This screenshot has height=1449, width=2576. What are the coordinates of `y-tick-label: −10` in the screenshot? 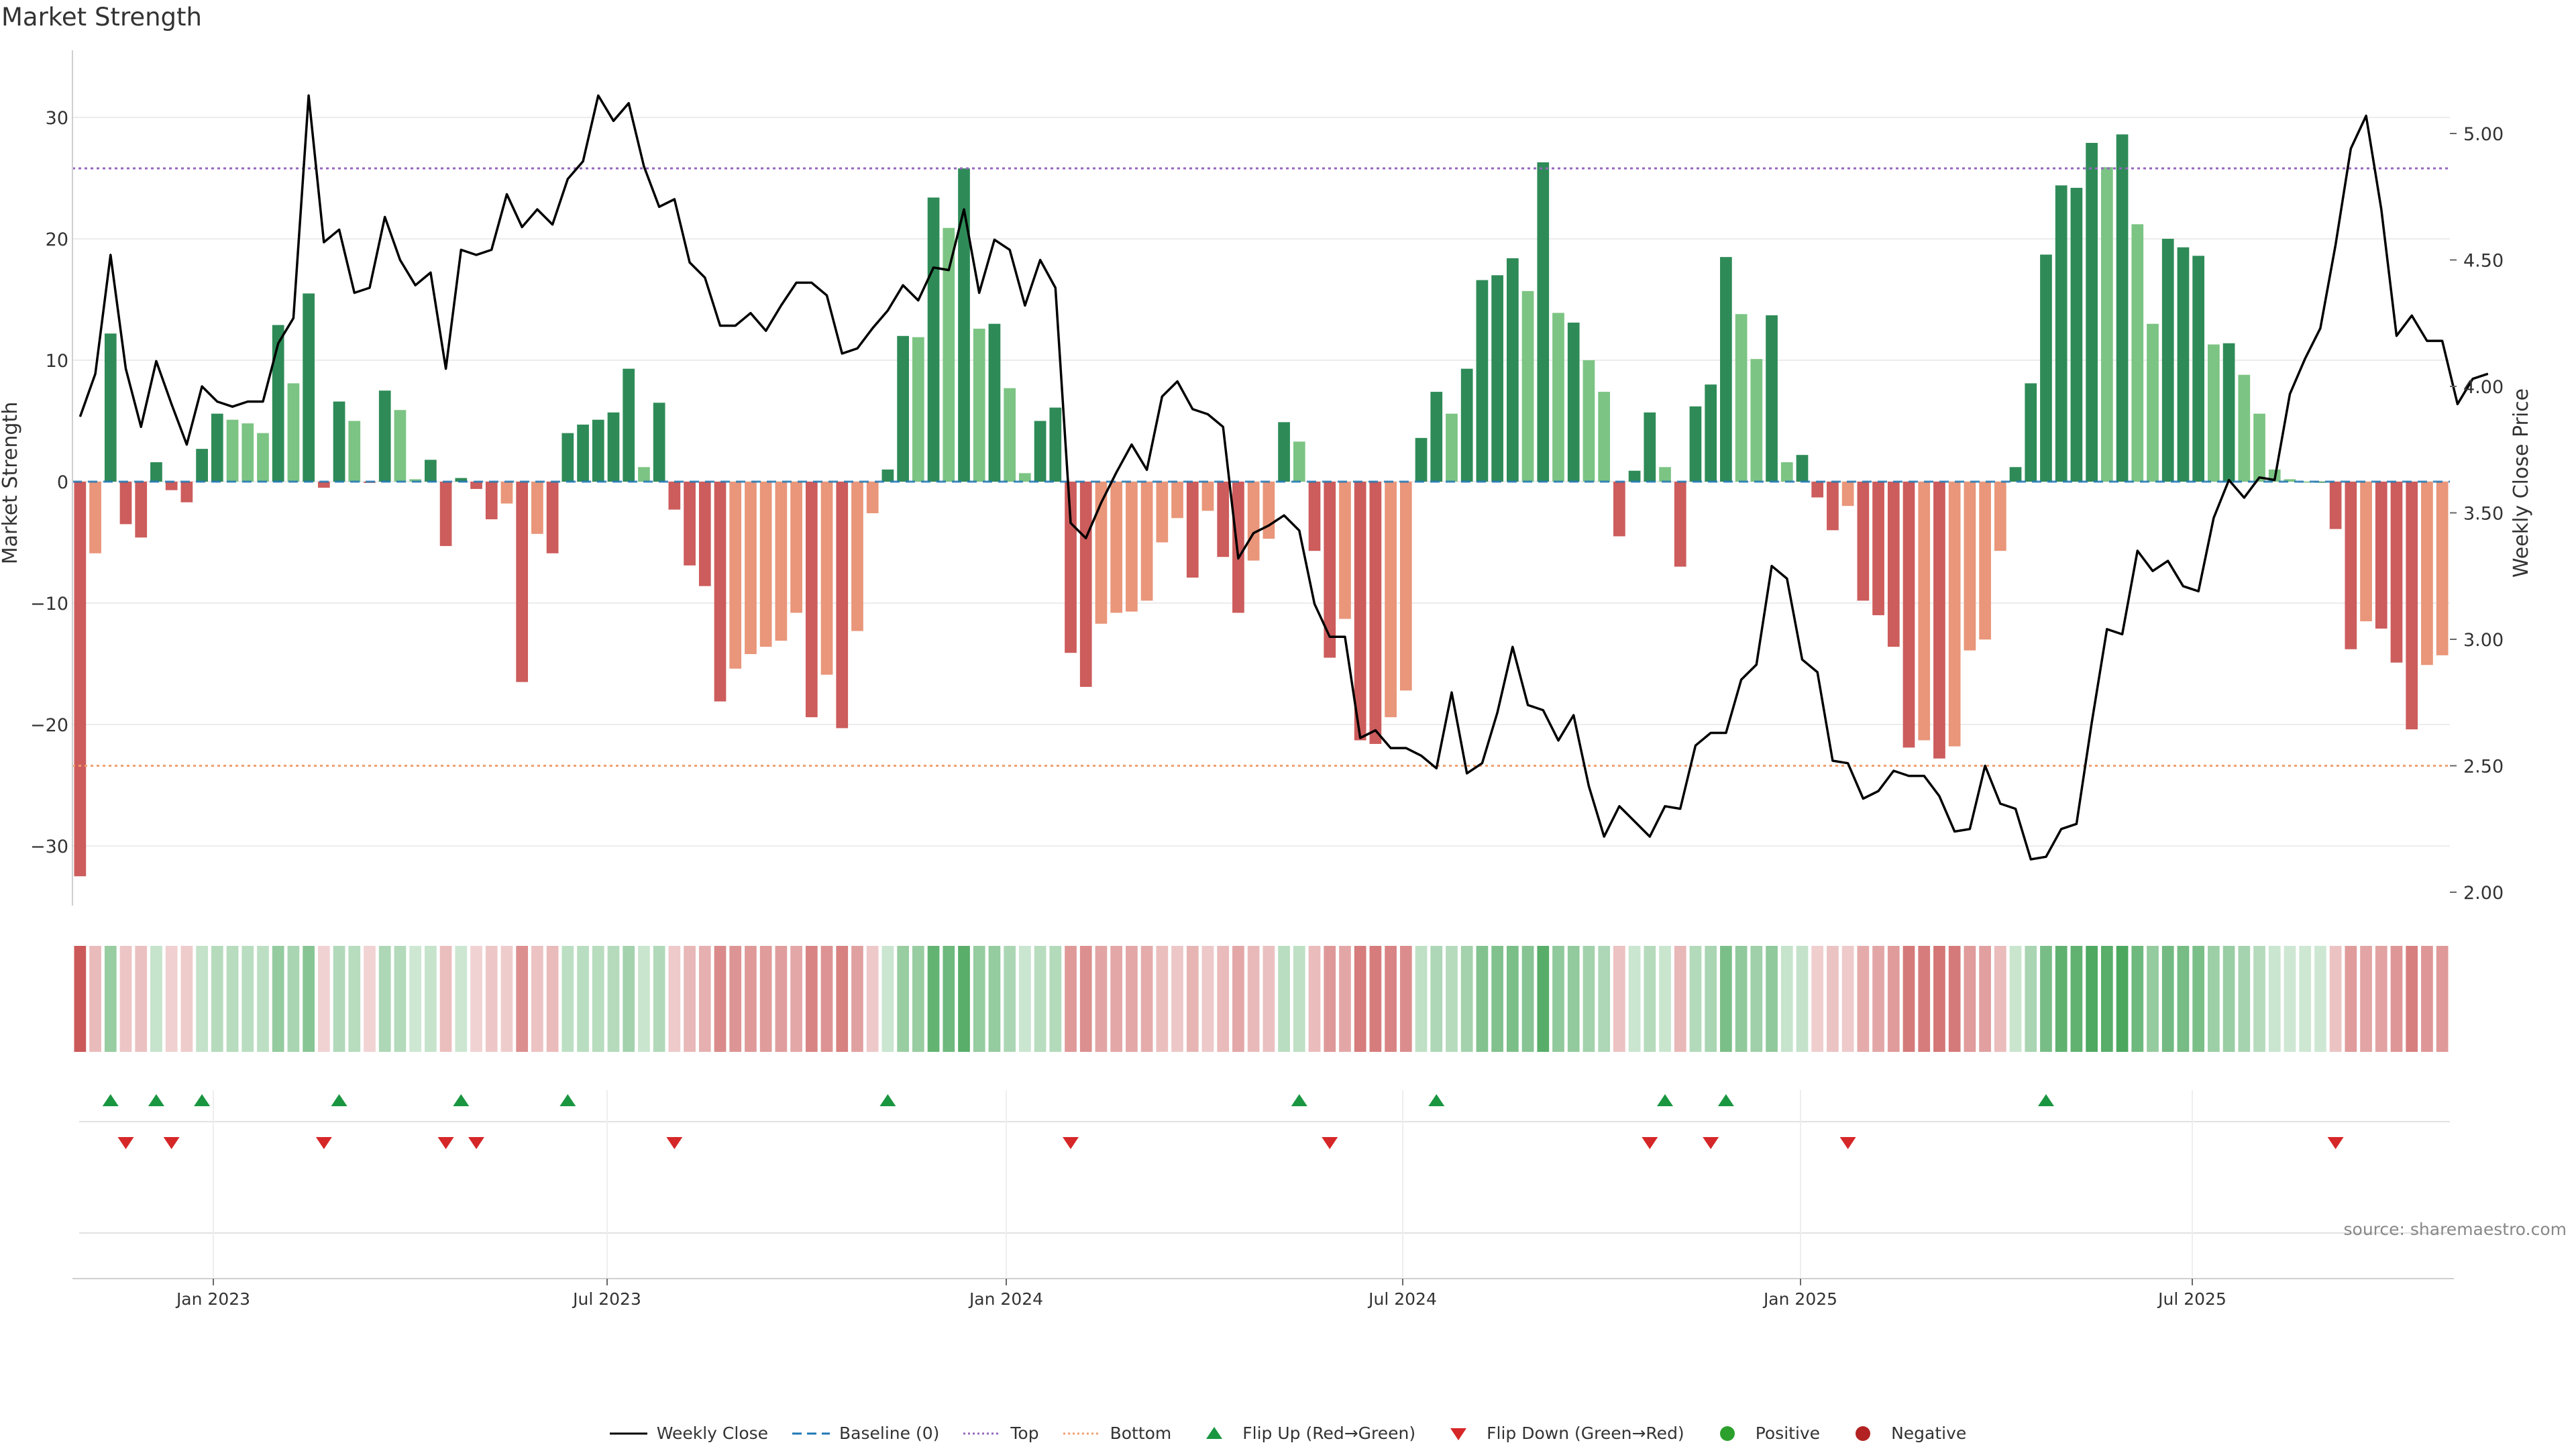 It's located at (49, 604).